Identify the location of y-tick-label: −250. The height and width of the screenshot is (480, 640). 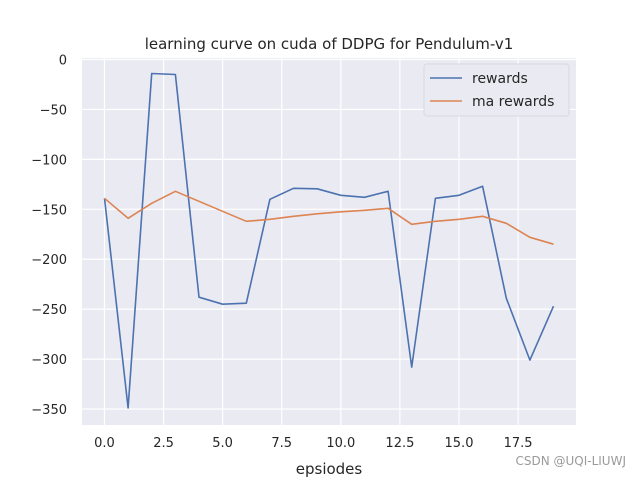
(49, 310).